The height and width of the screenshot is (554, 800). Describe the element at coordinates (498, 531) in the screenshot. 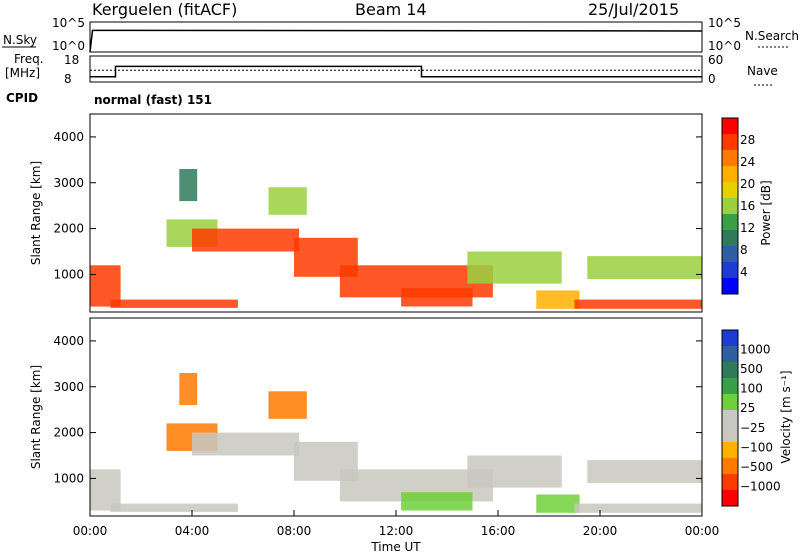

I see `xtick-label-4: 16:00` at that location.